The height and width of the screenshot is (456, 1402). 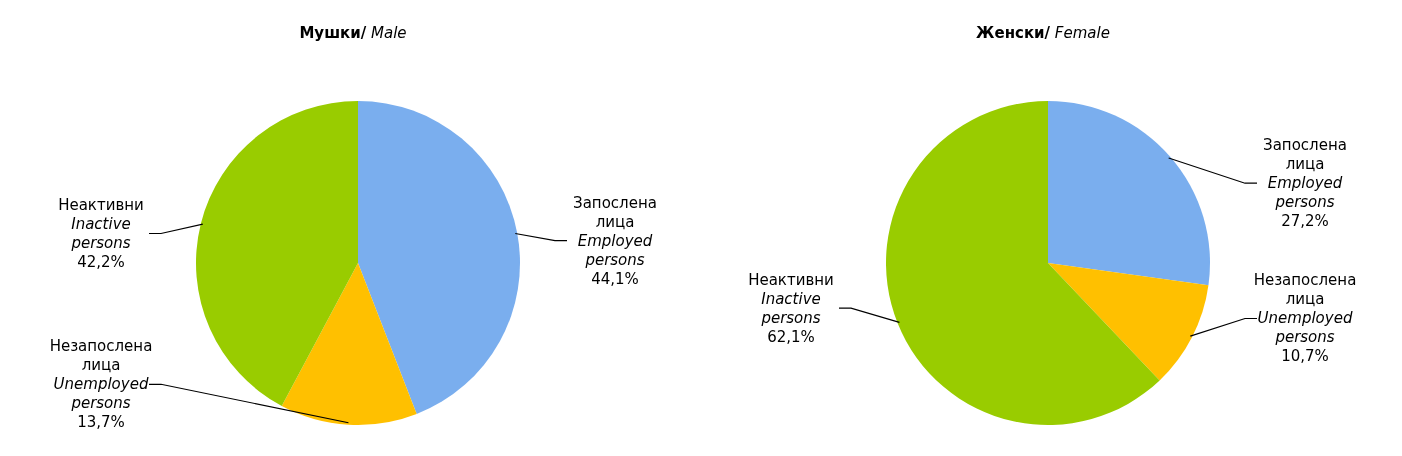 What do you see at coordinates (1043, 33) in the screenshot?
I see `chart-title: Женски/ Female` at bounding box center [1043, 33].